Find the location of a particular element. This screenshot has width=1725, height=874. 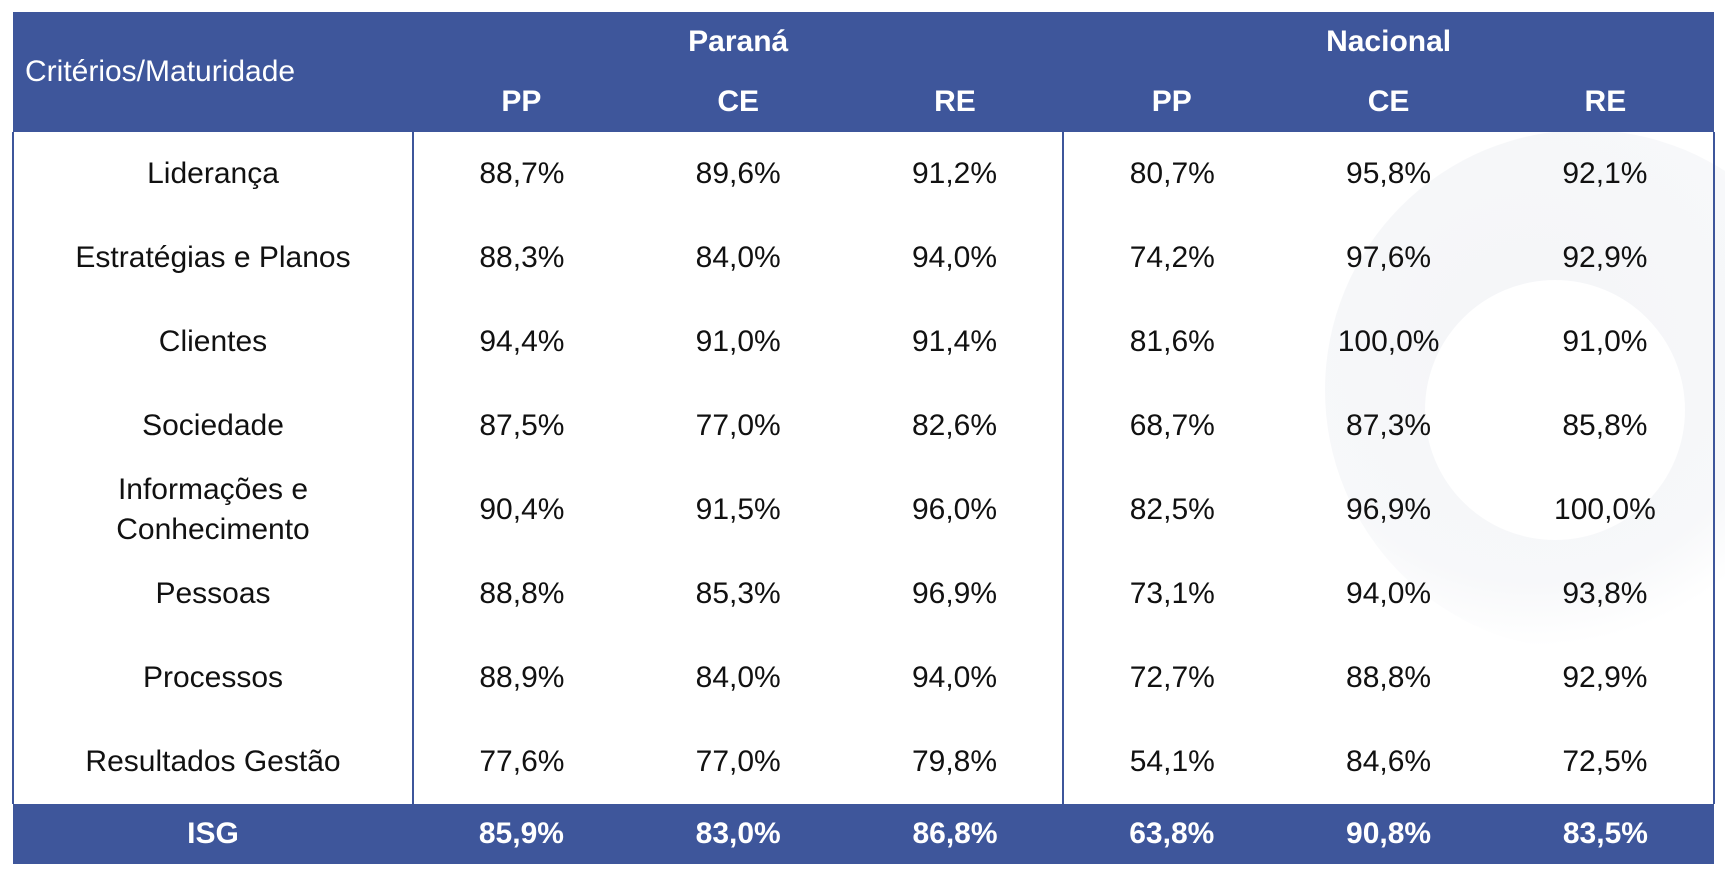

table-row: Clientes 94,4% 91,0% 91,4% 81,6% 100,0% 91,0% is located at coordinates (863, 342).